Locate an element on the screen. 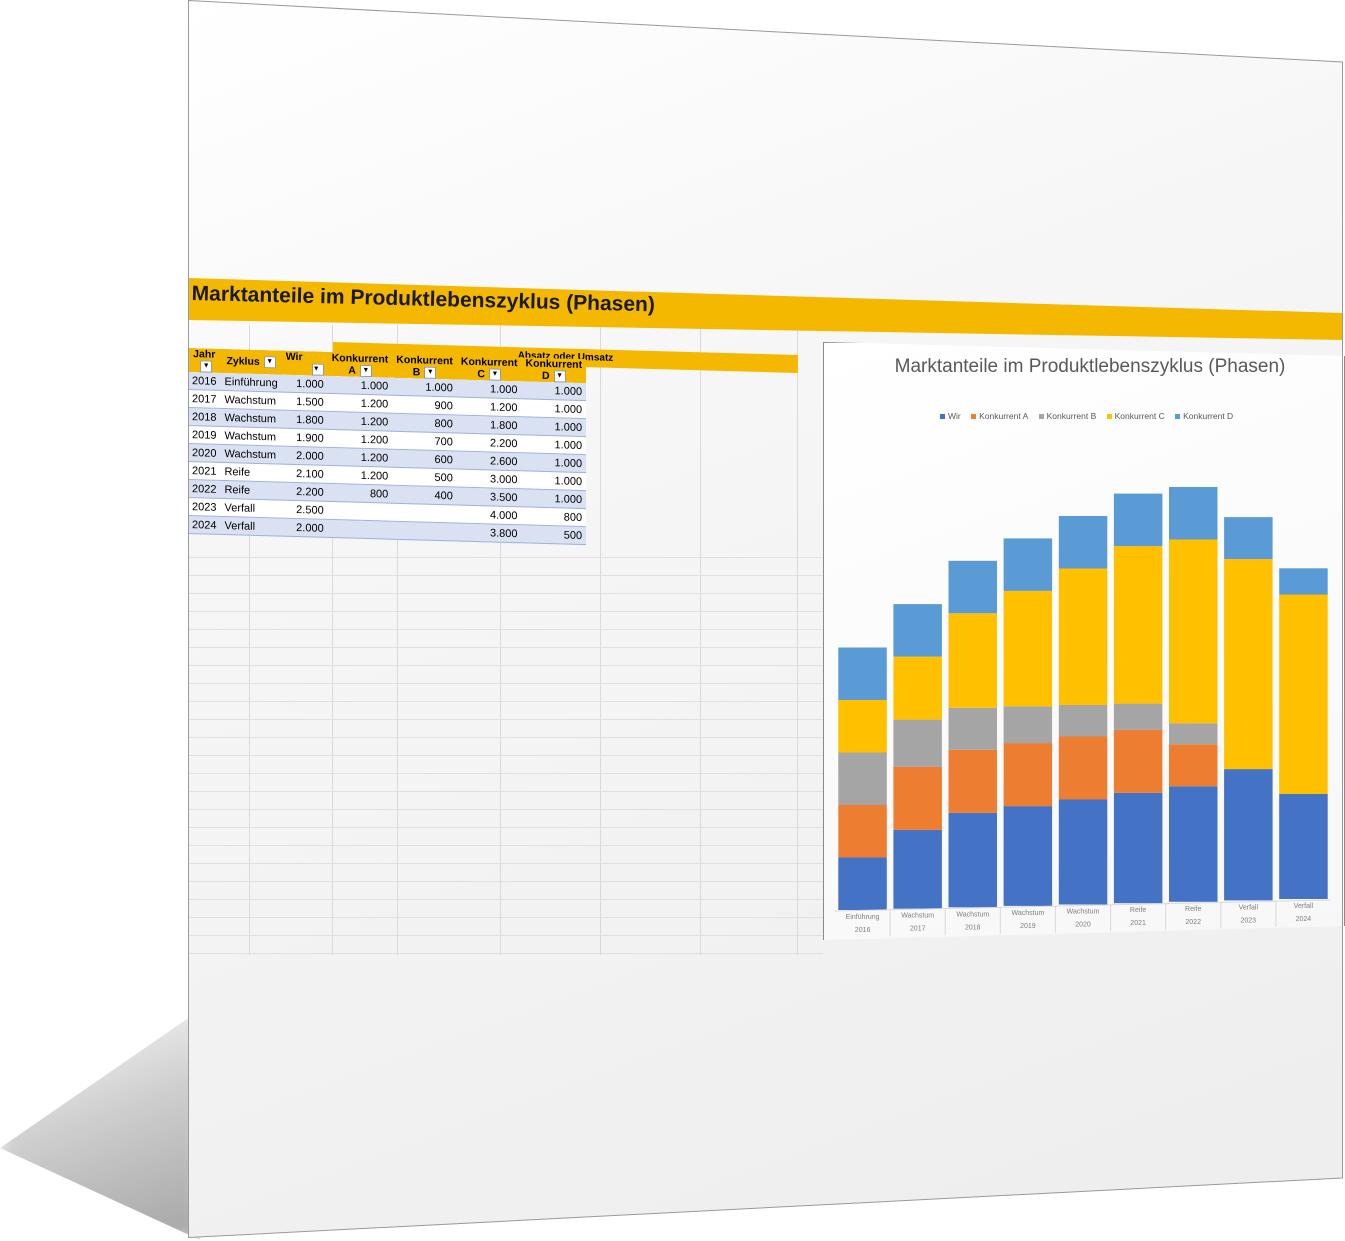 The height and width of the screenshot is (1241, 1345). column-header-konkurrent-a: Konkurrent A ▼ is located at coordinates (360, 364).